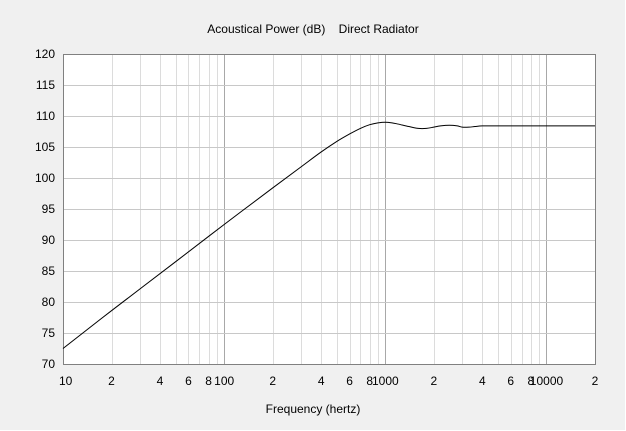  I want to click on y-tick-label: 95, so click(49, 209).